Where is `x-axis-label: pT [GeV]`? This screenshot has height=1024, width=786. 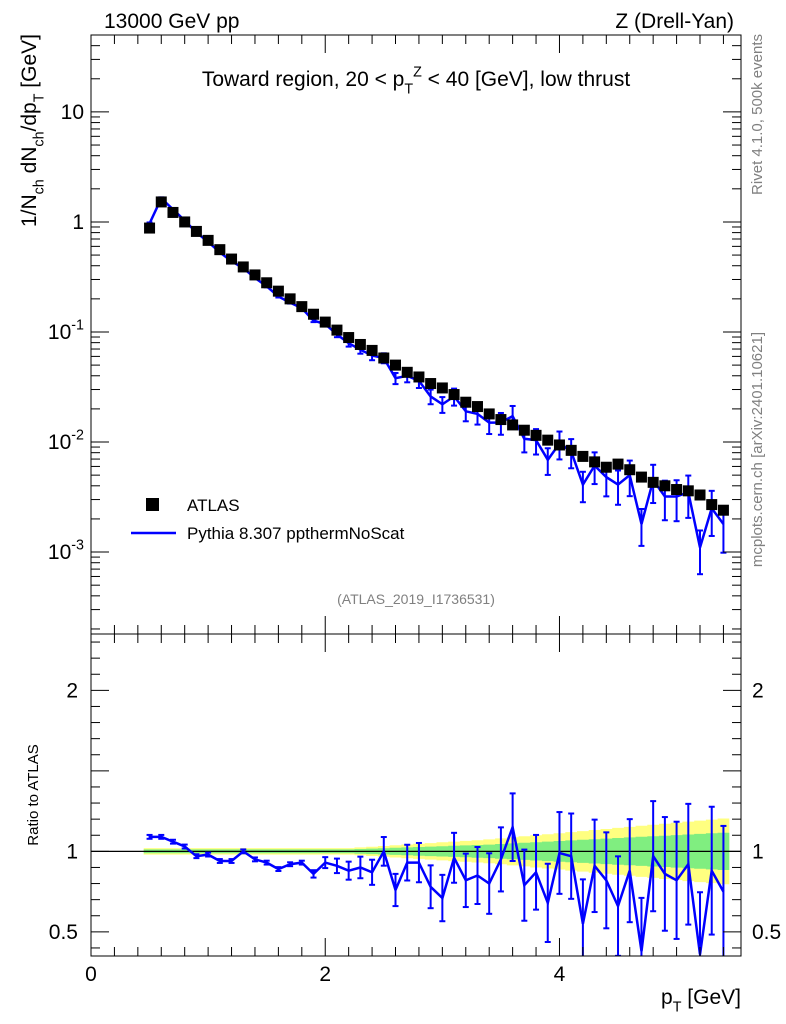 x-axis-label: pT [GeV] is located at coordinates (701, 1000).